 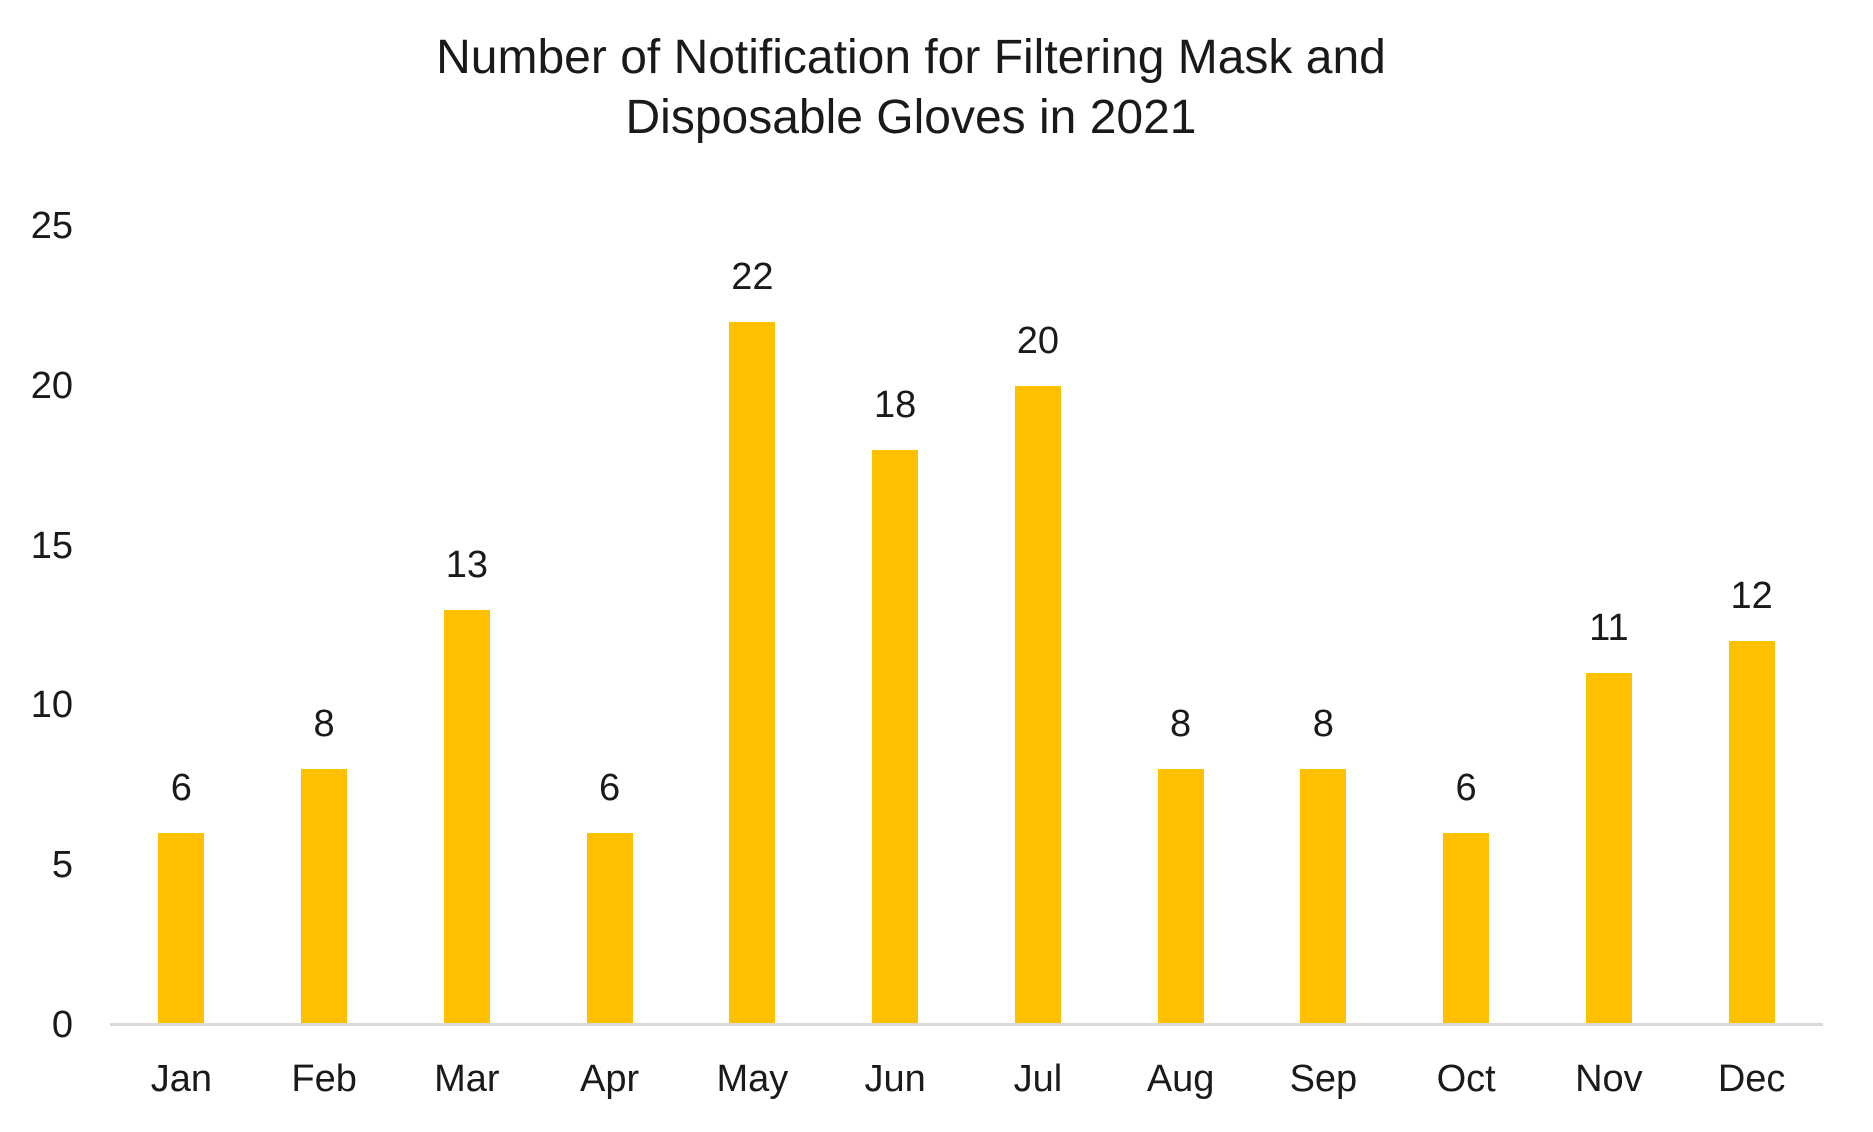 What do you see at coordinates (966, 1024) in the screenshot?
I see `x-axis-line` at bounding box center [966, 1024].